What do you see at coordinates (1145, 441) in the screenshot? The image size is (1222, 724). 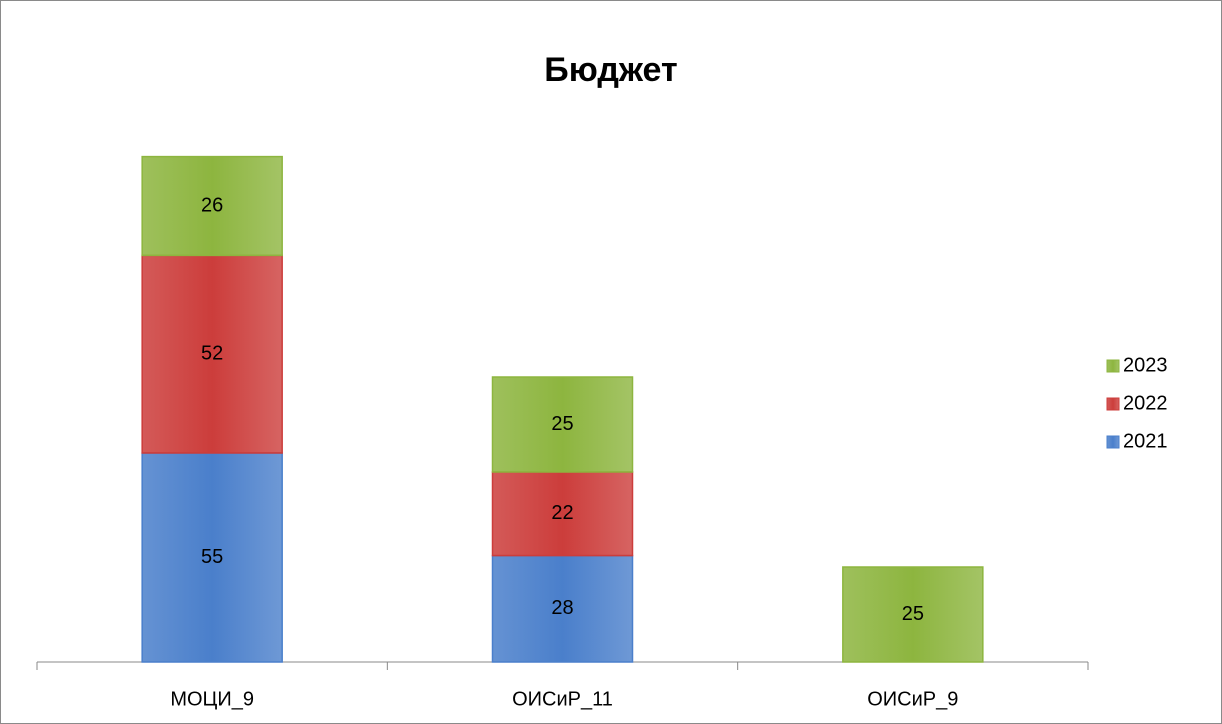 I see `legend-label: 2021` at bounding box center [1145, 441].